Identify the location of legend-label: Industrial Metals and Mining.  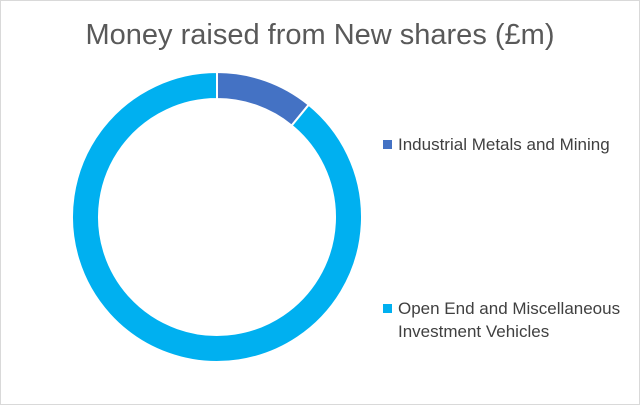
(504, 144).